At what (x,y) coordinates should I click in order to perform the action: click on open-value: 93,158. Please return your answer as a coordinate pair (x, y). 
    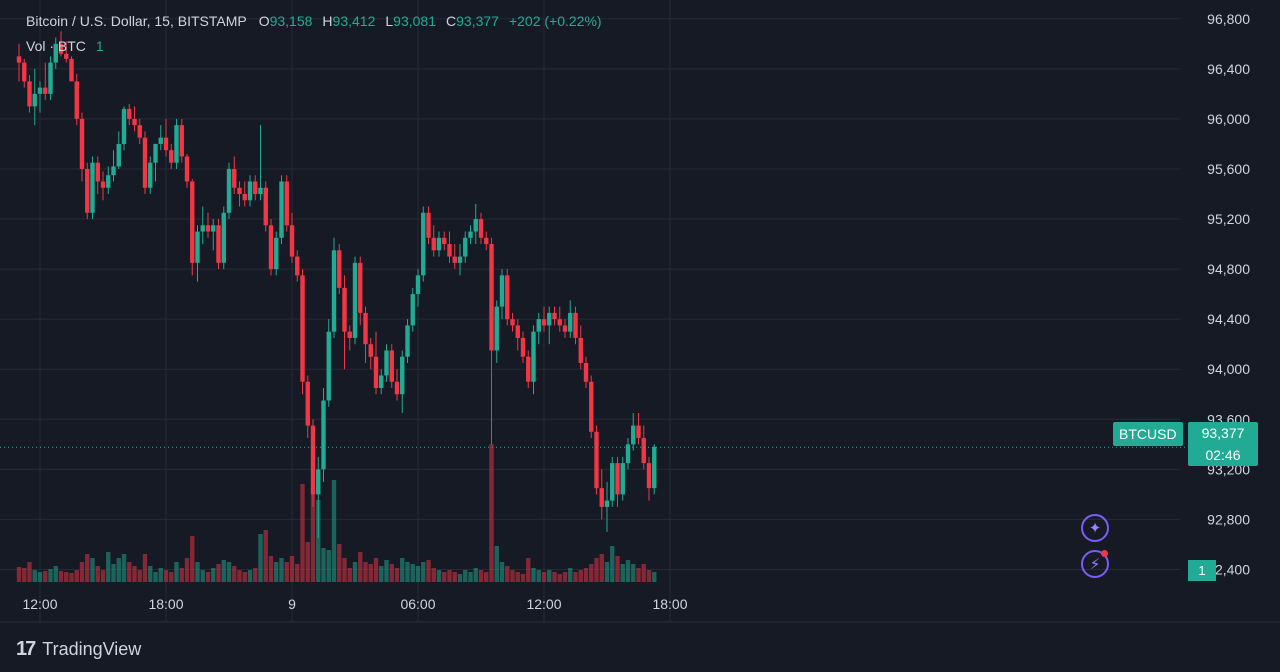
    Looking at the image, I should click on (291, 21).